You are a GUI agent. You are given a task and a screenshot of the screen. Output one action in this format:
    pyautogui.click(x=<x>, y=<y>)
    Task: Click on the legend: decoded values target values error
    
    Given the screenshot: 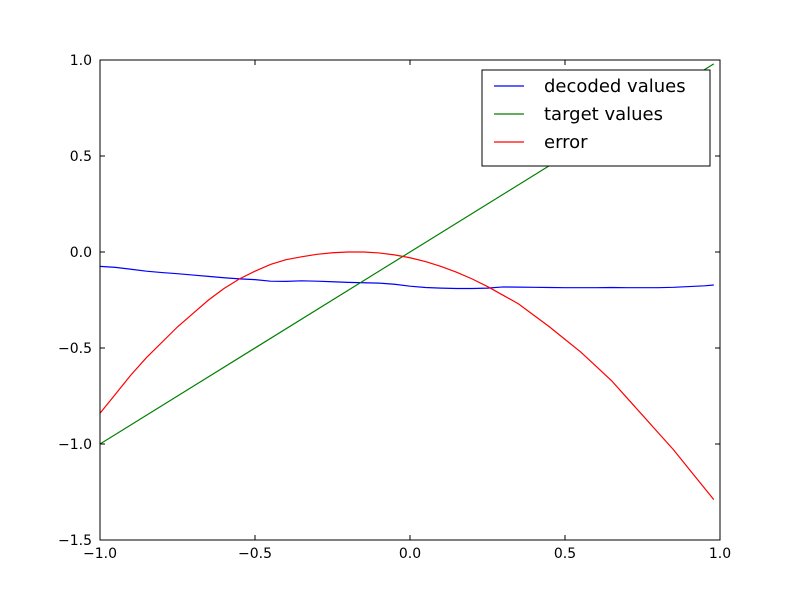 What is the action you would take?
    pyautogui.click(x=596, y=118)
    